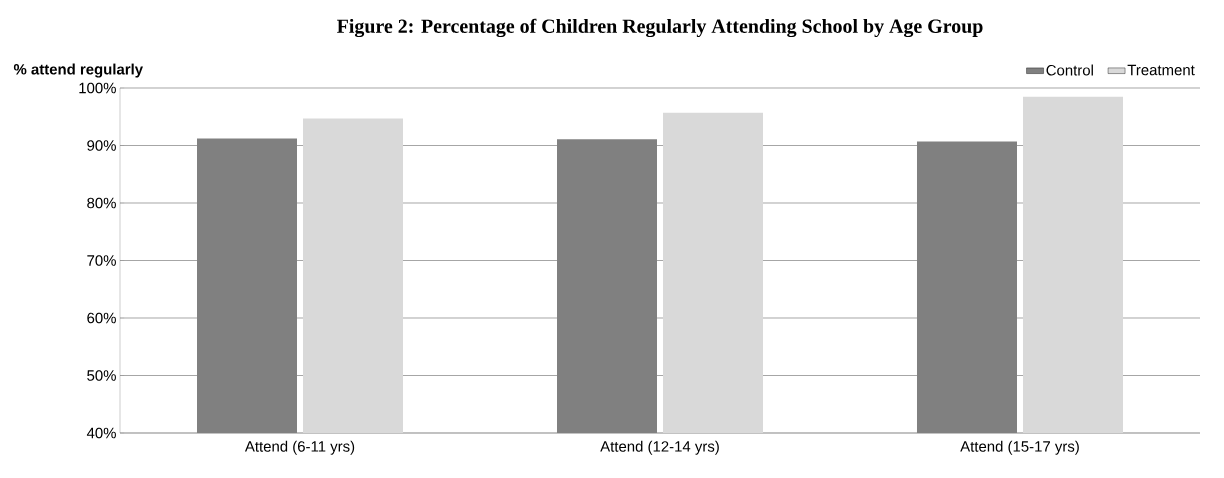  I want to click on y-tick-label: 90%, so click(101, 145).